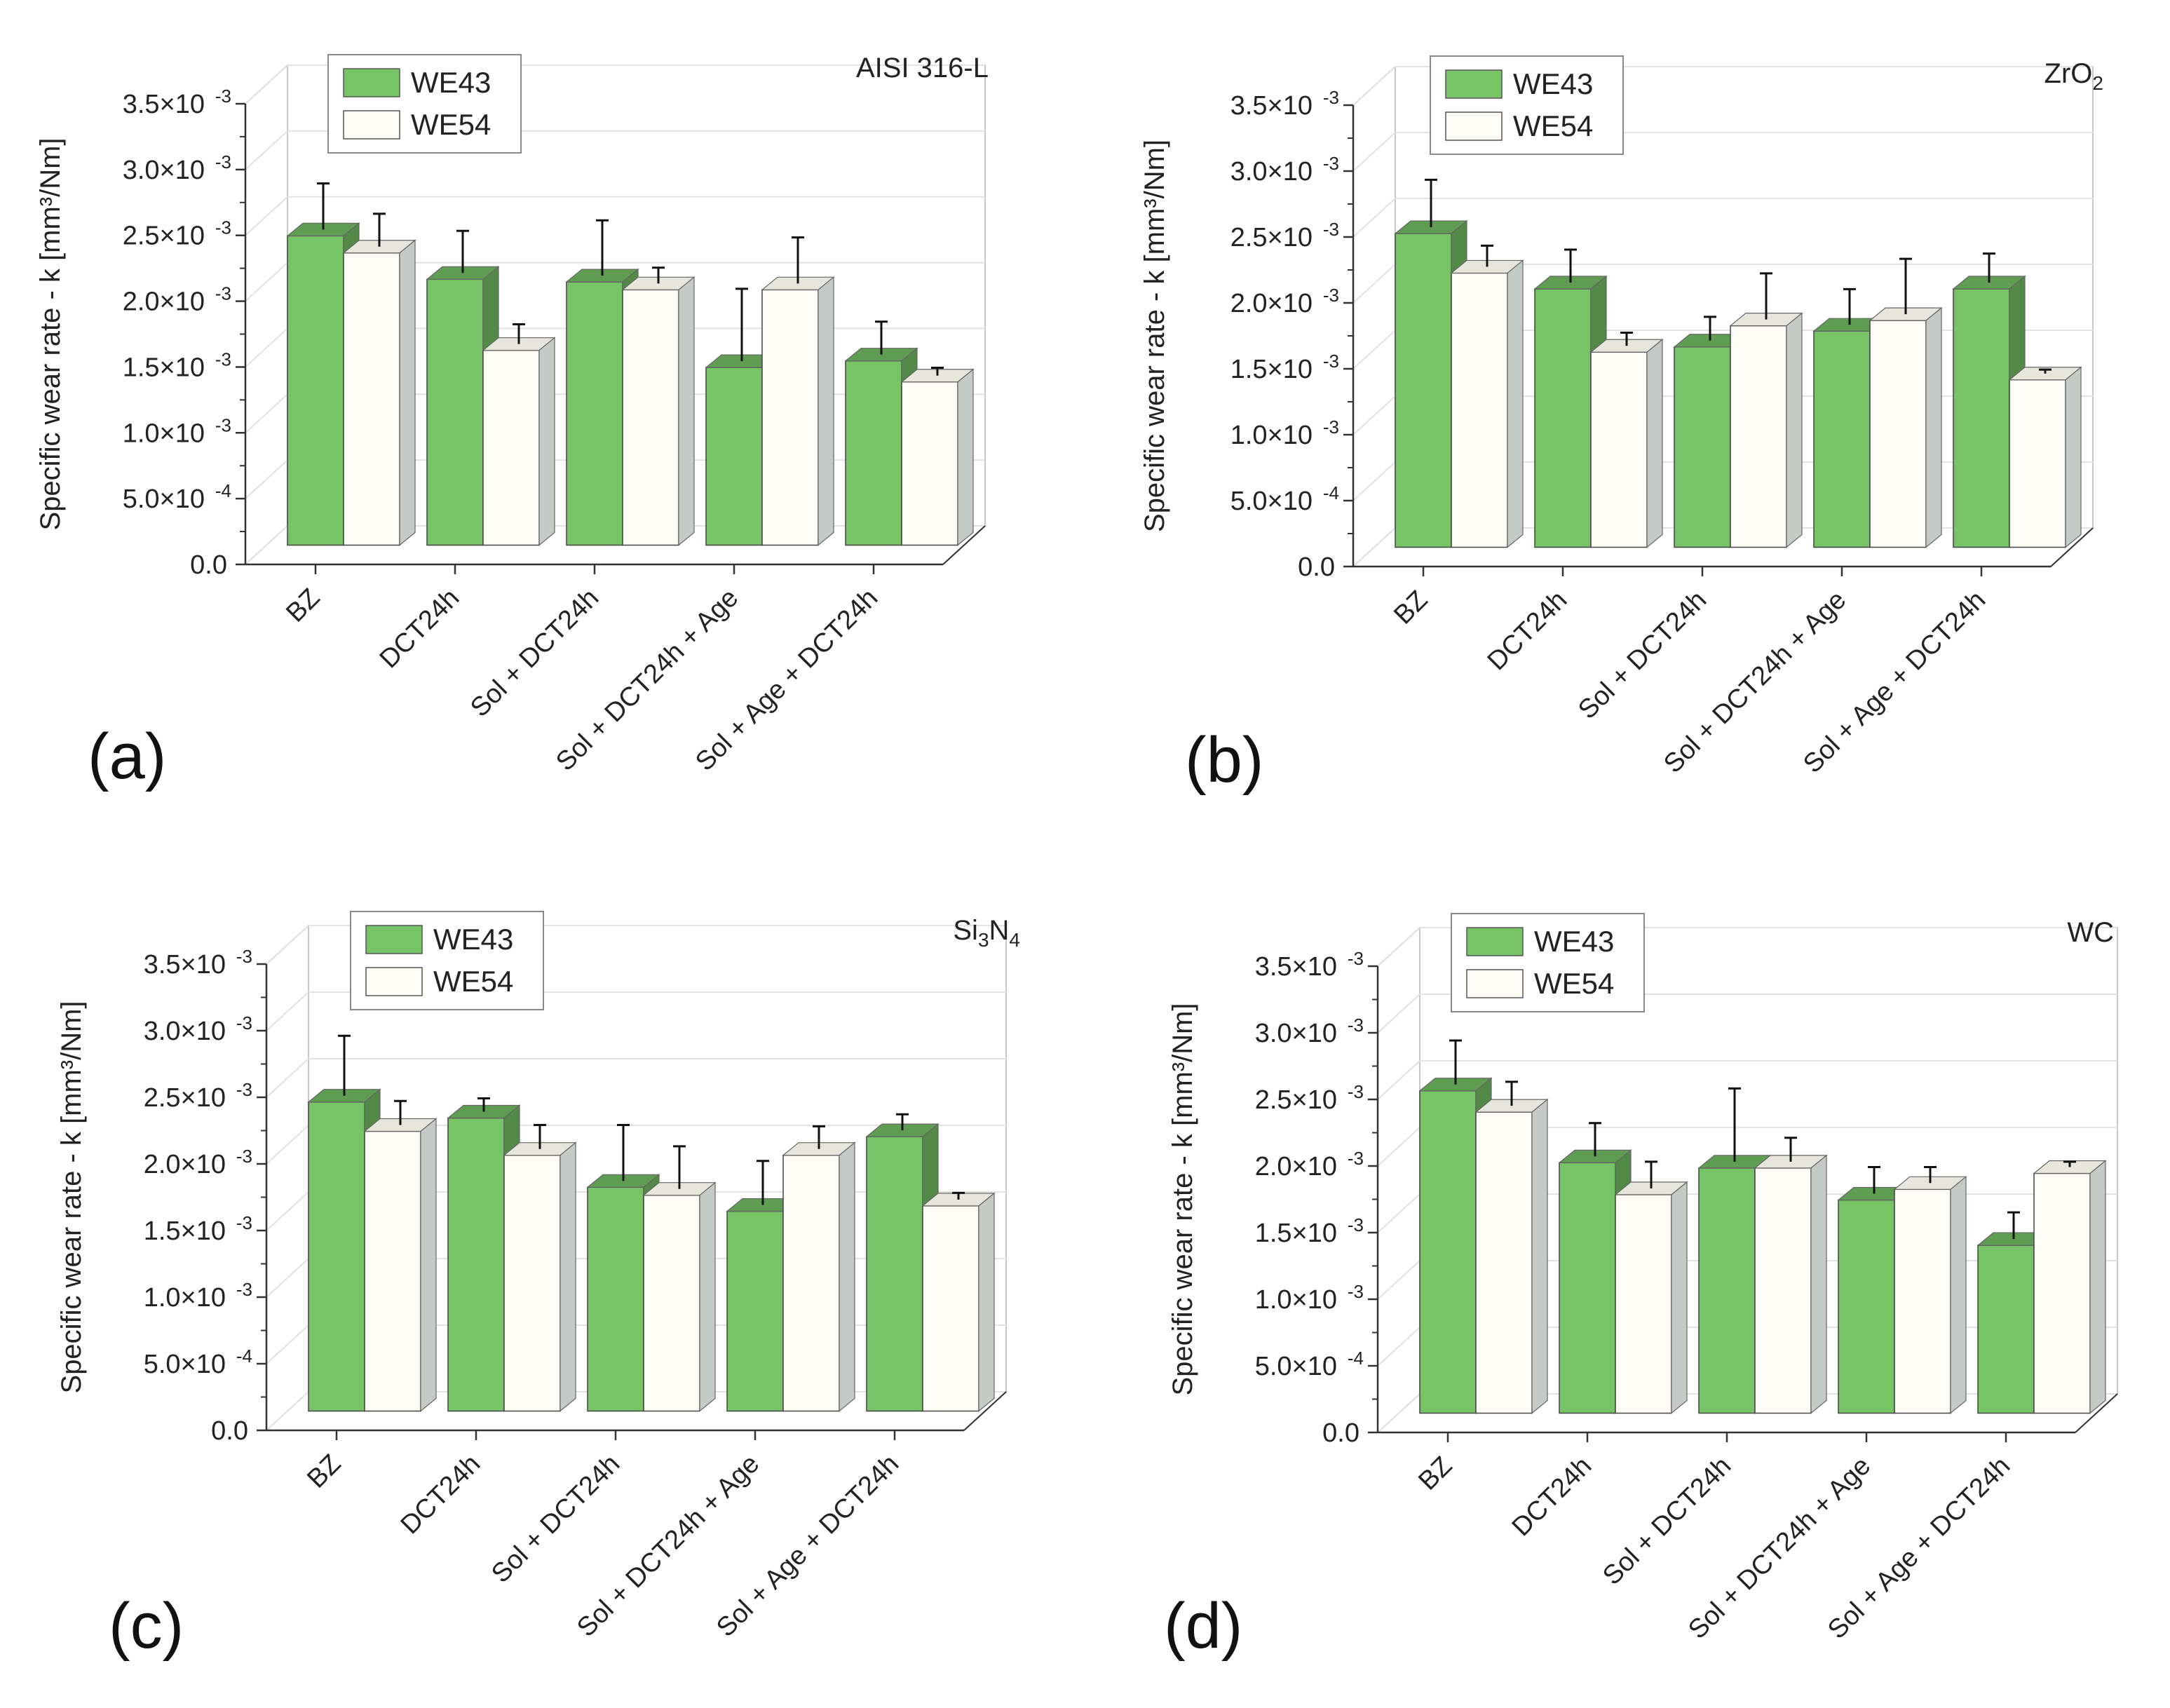 The height and width of the screenshot is (1708, 2170). I want to click on panel-title: AISI 316-L, so click(922, 68).